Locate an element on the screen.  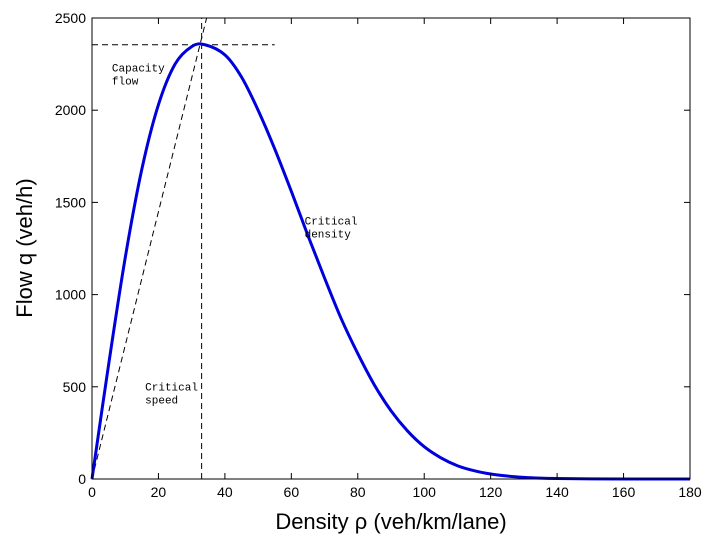
annotation-label: Critical density is located at coordinates (331, 229).